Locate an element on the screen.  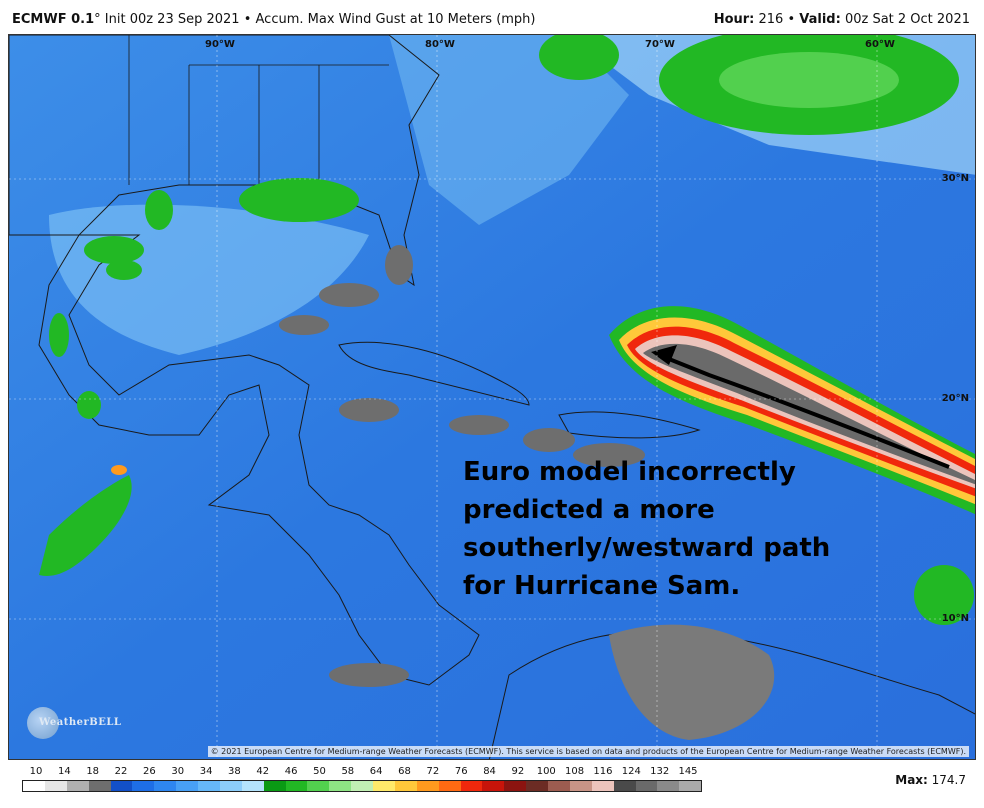
lat-label-20n: 20°N is located at coordinates (955, 398).